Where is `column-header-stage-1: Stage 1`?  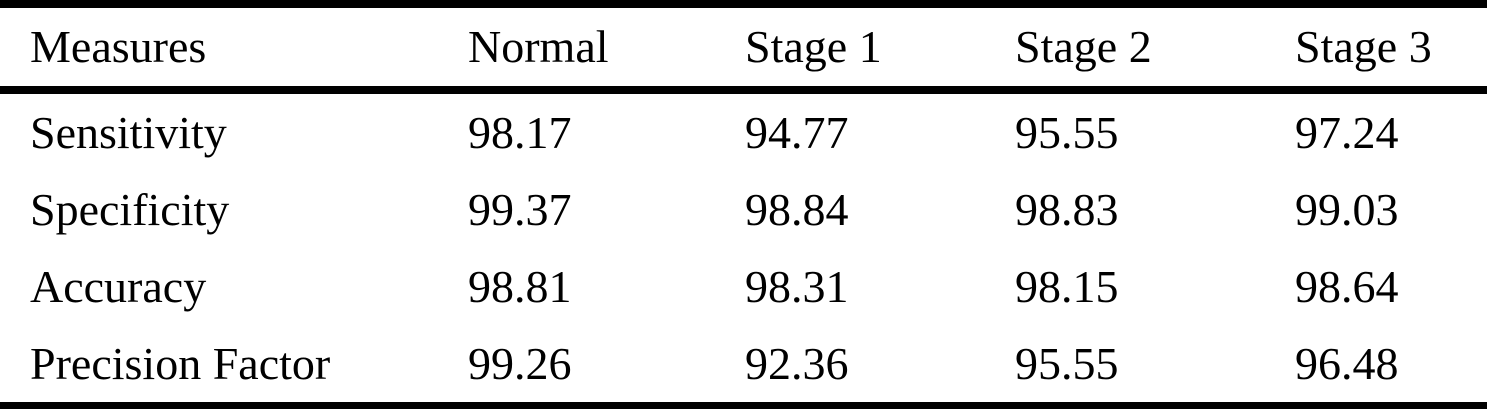
column-header-stage-1: Stage 1 is located at coordinates (813, 46).